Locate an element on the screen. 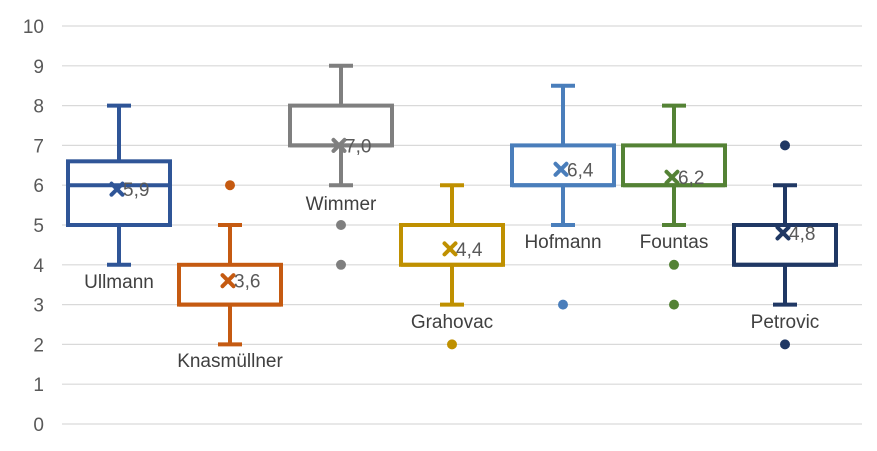 This screenshot has height=451, width=877. outlier-hofmann is located at coordinates (563, 304).